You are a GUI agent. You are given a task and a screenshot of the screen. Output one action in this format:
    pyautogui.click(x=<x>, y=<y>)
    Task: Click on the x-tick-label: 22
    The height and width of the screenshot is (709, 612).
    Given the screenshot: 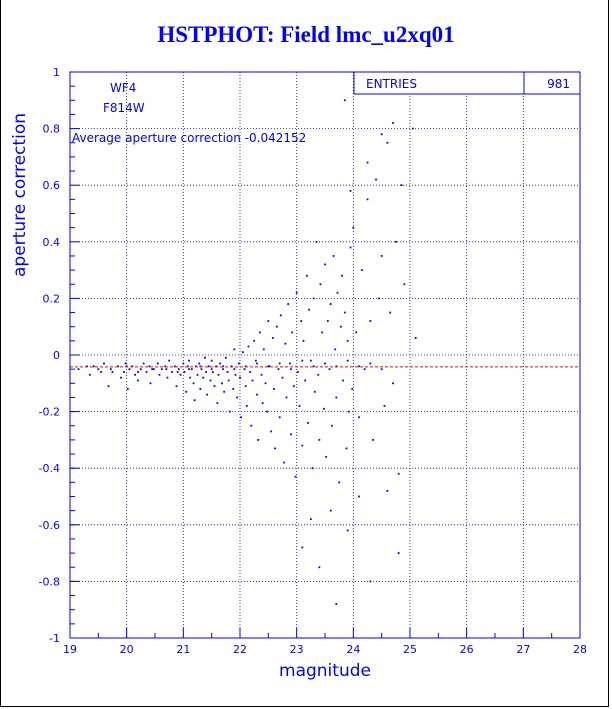 What is the action you would take?
    pyautogui.click(x=240, y=649)
    